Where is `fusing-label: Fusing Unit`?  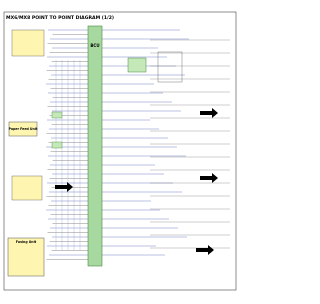 fusing-label: Fusing Unit is located at coordinates (26, 242).